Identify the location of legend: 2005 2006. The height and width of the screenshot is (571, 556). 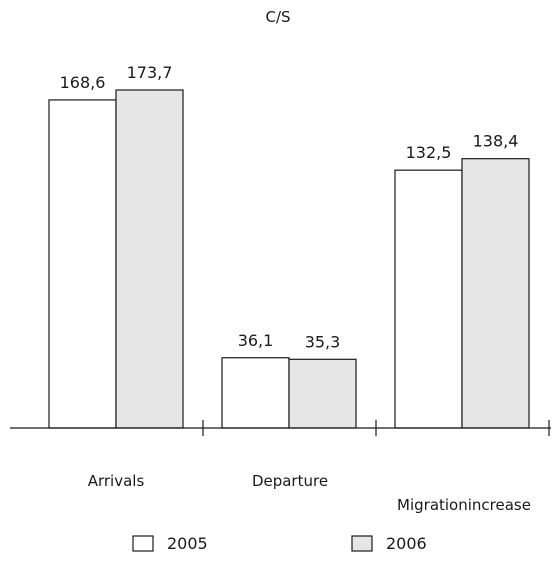
(279, 543).